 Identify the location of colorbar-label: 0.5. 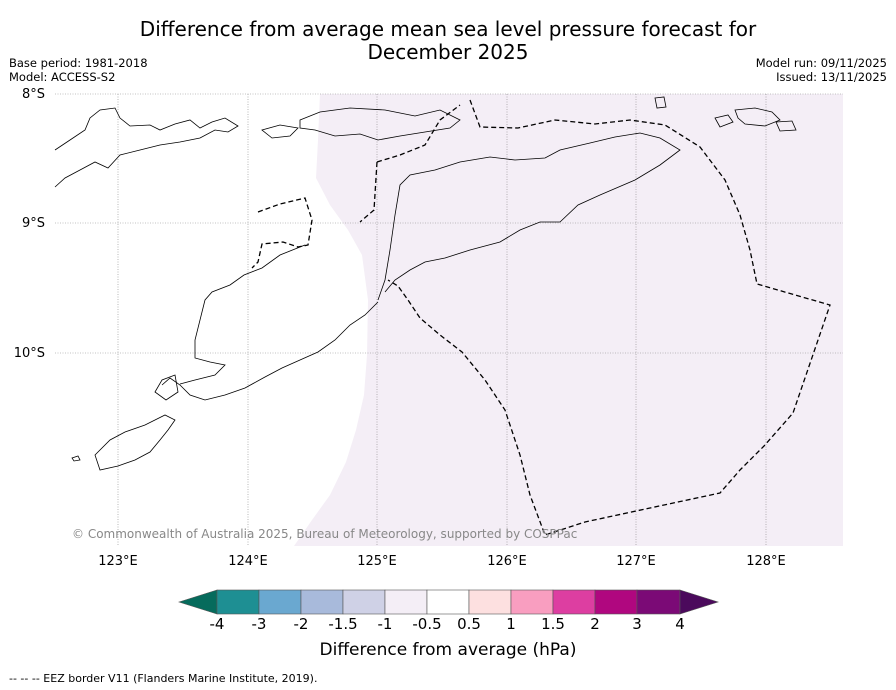
(469, 624).